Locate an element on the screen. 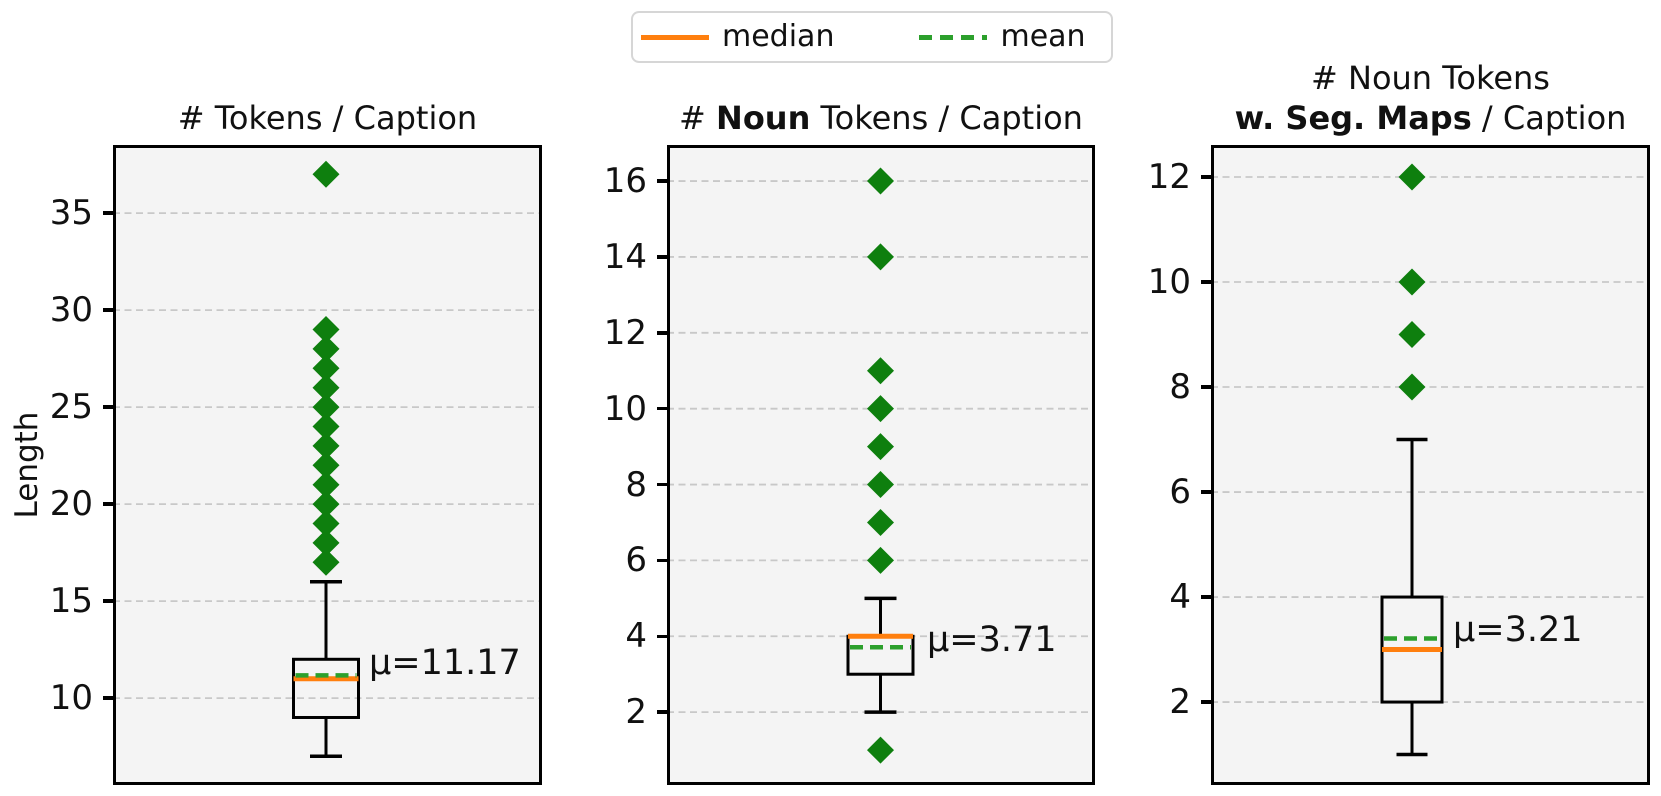 The height and width of the screenshot is (796, 1661). title-segment: Tokens / Caption is located at coordinates (946, 118).